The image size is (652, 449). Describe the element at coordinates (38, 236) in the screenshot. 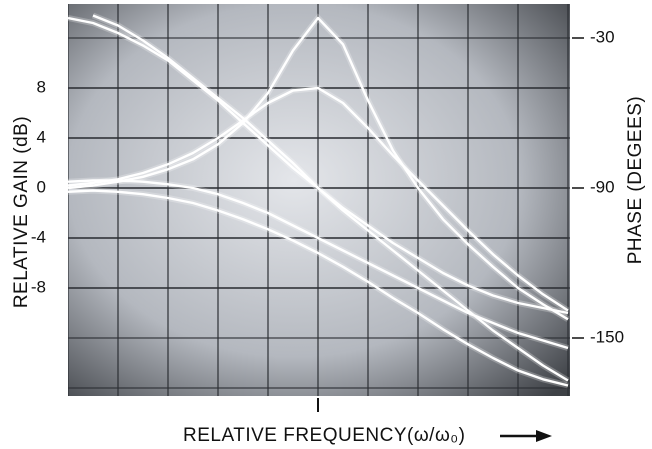

I see `y-tick-label: -4` at that location.